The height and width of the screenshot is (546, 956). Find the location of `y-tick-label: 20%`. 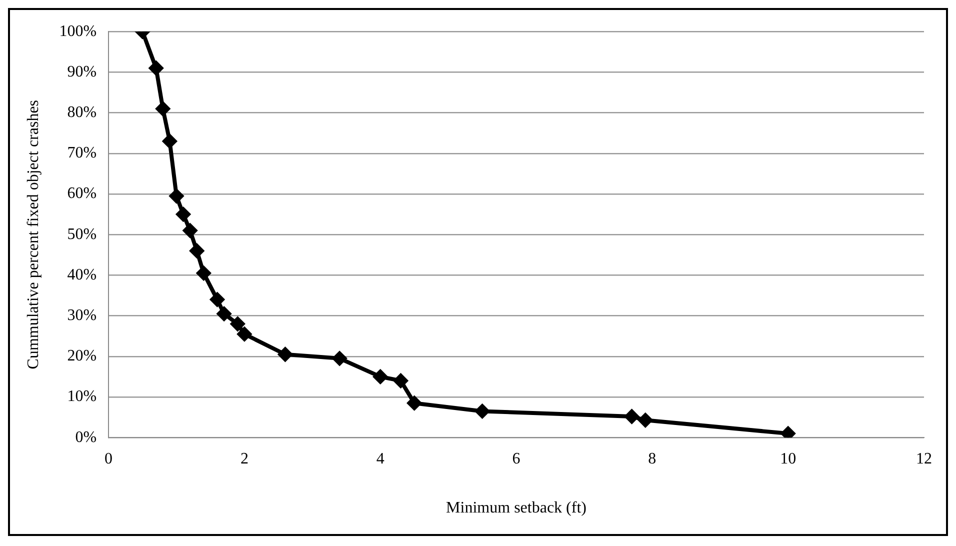

y-tick-label: 20% is located at coordinates (82, 356).